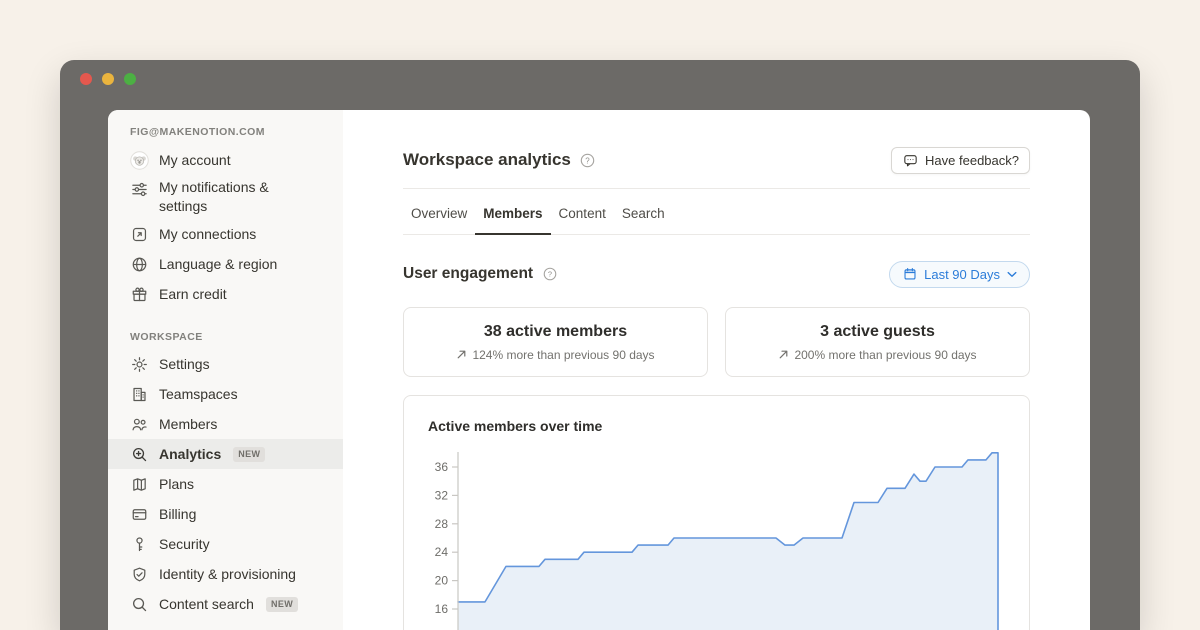  I want to click on members-chart: 16 20 24 28 32 36, so click(717, 541).